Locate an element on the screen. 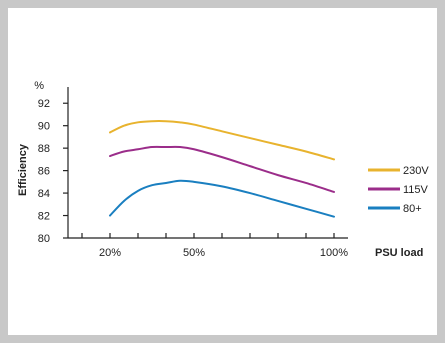 The width and height of the screenshot is (445, 343). y-tick-label: 92 is located at coordinates (44, 104).